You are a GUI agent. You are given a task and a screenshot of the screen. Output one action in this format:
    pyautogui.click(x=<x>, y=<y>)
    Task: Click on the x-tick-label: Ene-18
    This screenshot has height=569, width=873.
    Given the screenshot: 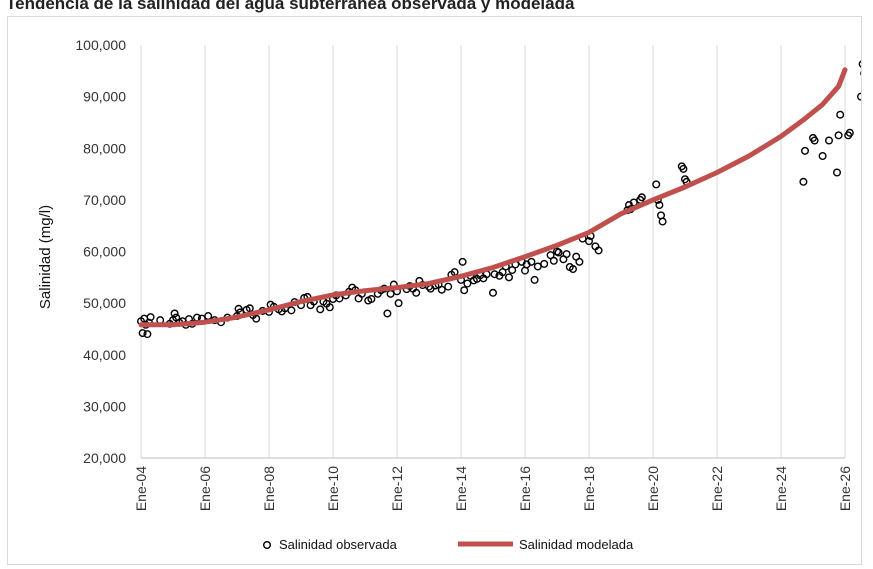 What is the action you would take?
    pyautogui.click(x=589, y=488)
    